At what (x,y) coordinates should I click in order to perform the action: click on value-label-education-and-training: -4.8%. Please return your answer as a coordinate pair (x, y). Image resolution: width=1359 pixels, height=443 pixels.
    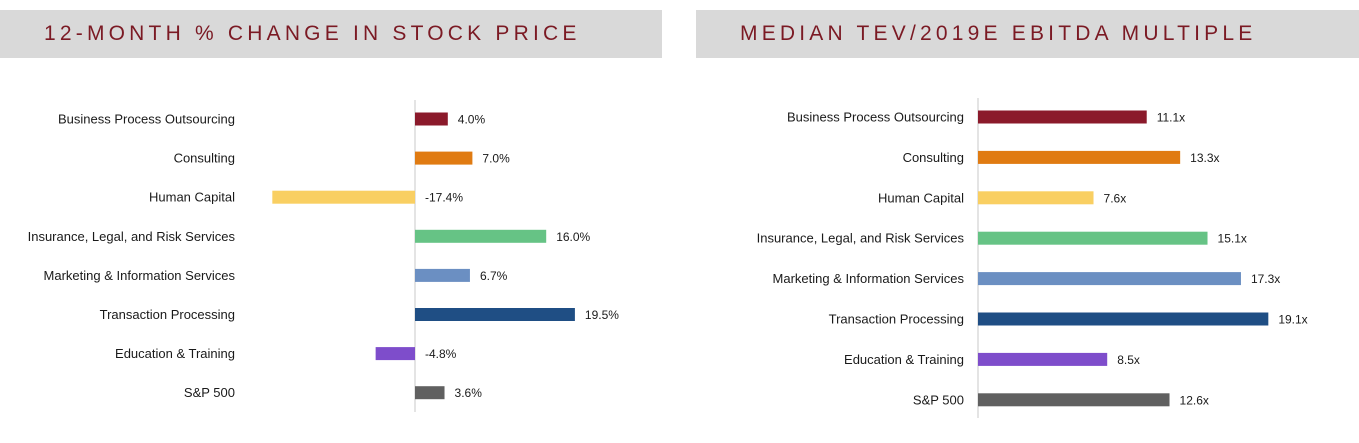
    Looking at the image, I should click on (441, 354).